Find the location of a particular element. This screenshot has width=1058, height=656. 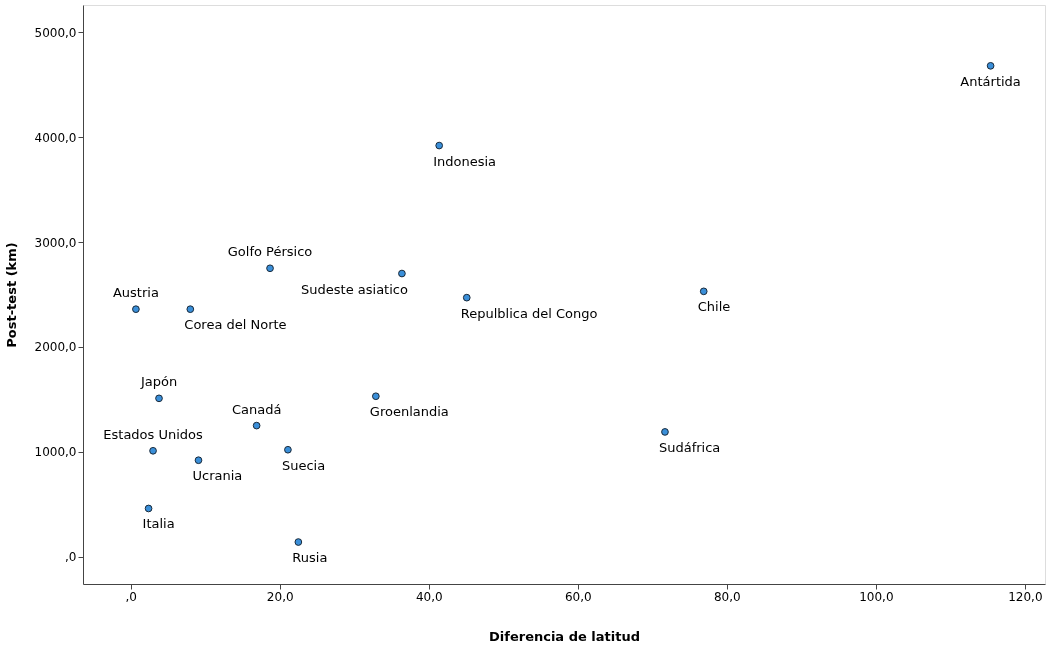

y-tick-label: 4000,0 is located at coordinates (55, 137).